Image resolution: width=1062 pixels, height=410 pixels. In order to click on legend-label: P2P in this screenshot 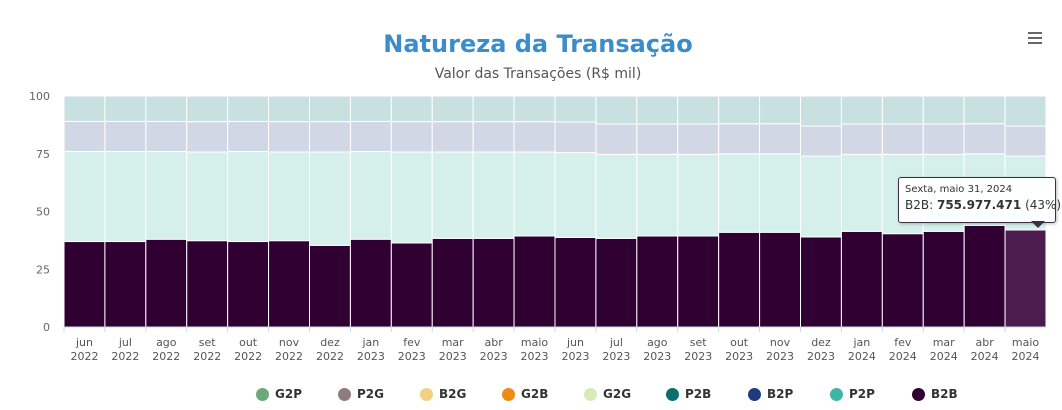, I will do `click(862, 394)`.